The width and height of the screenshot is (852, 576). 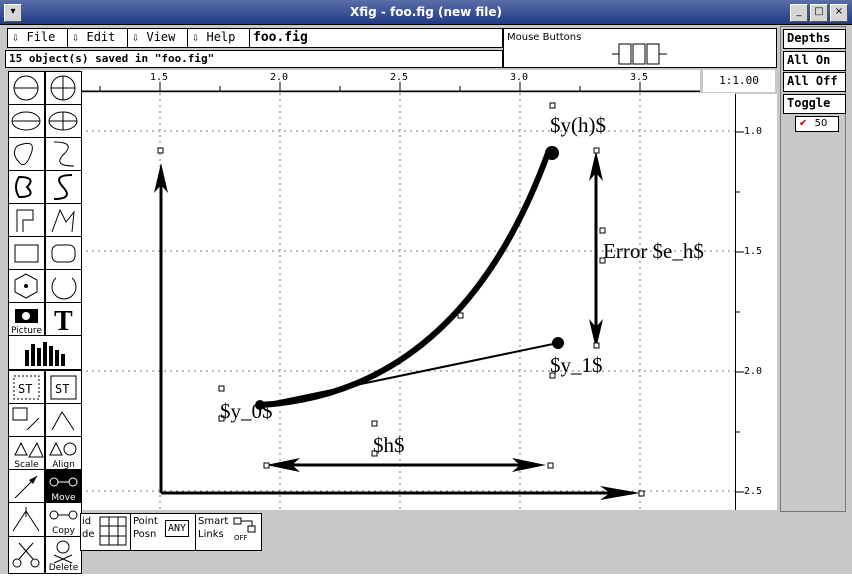 I want to click on add-point-tool, so click(x=26, y=486).